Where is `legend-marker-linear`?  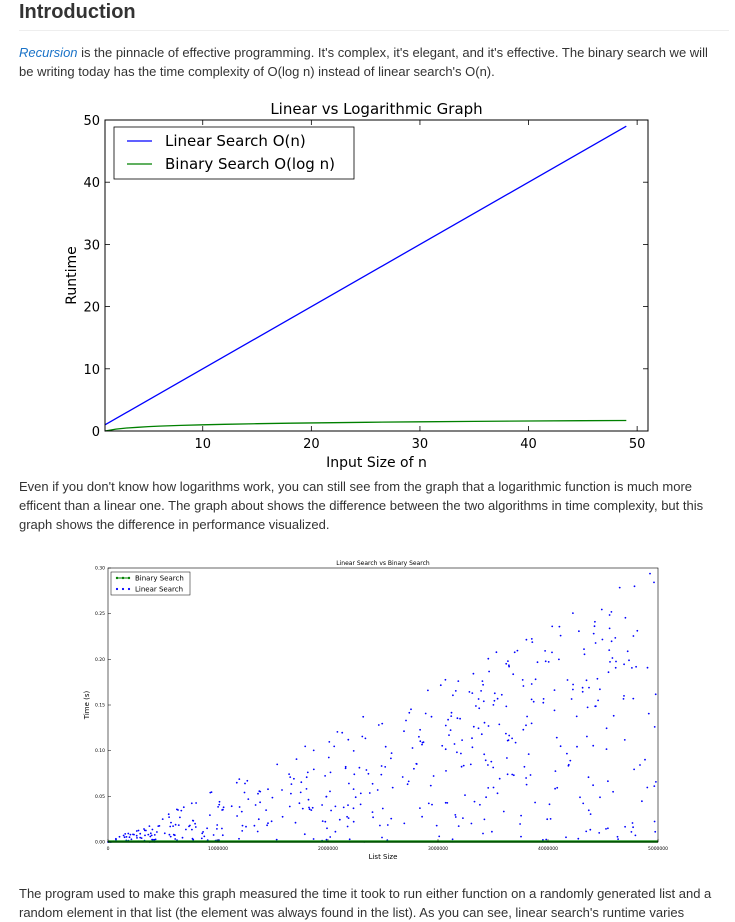 legend-marker-linear is located at coordinates (117, 589).